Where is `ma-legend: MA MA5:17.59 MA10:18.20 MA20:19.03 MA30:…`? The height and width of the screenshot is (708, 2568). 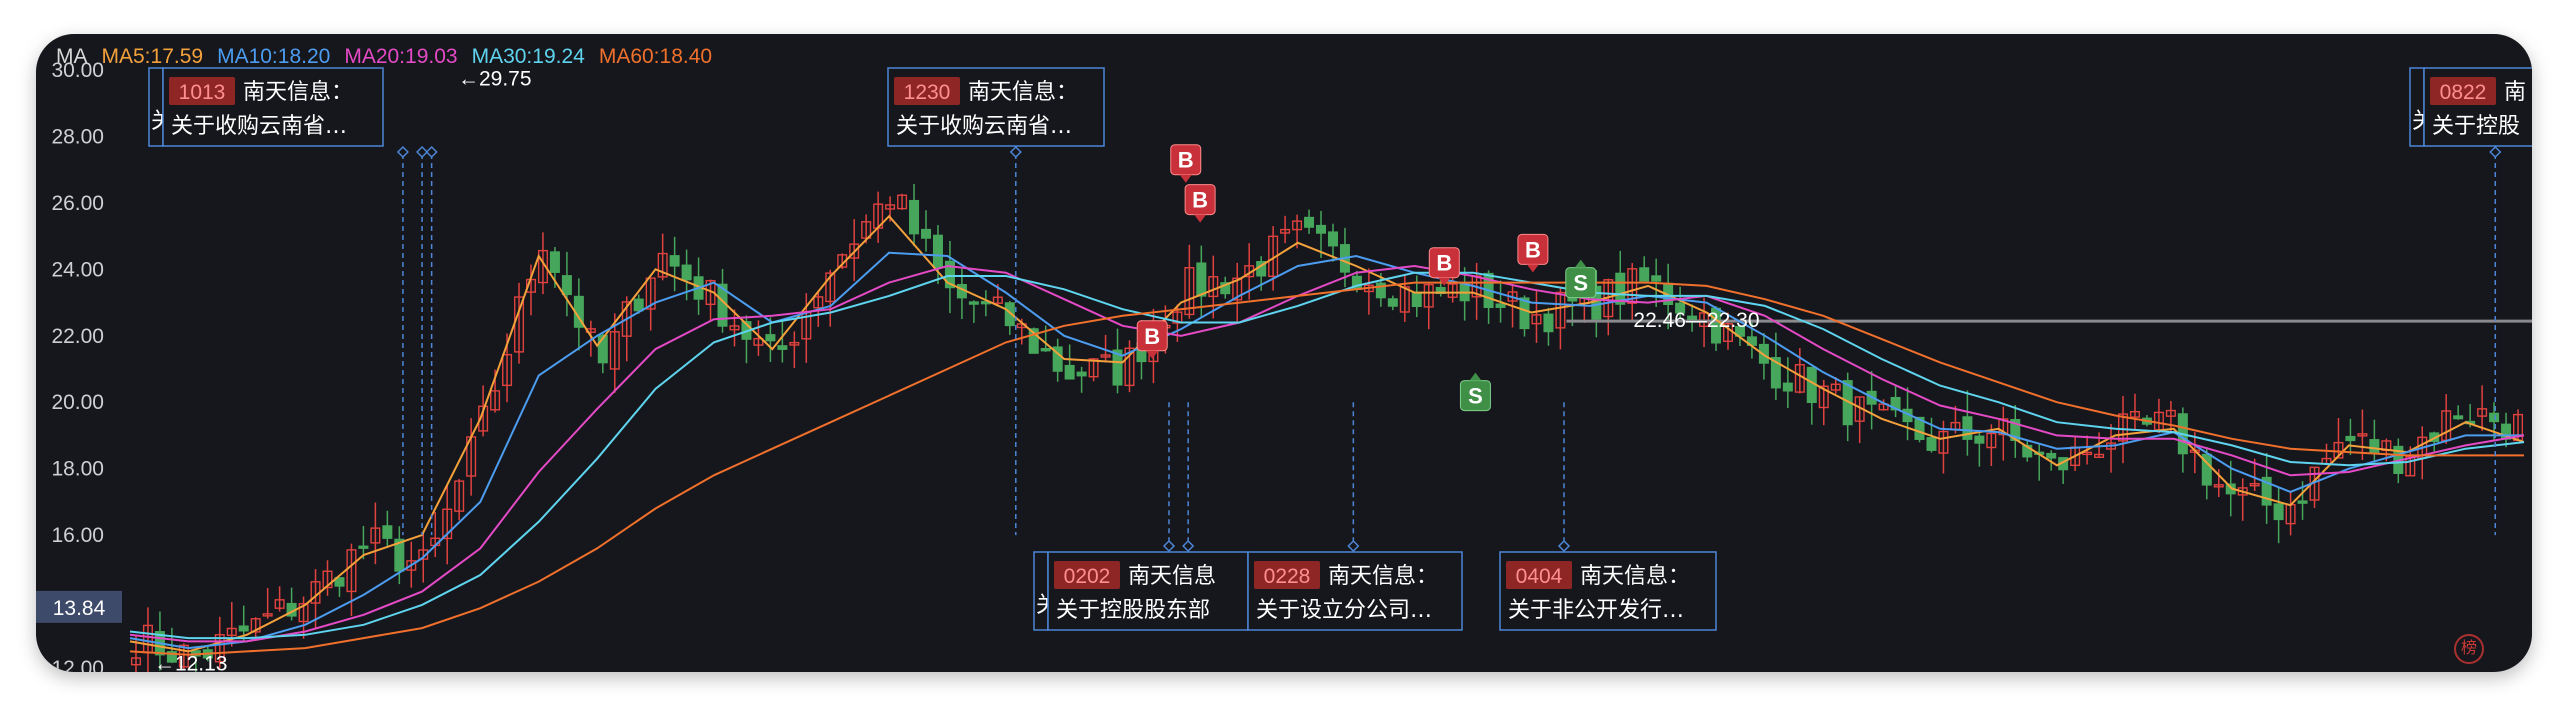
ma-legend: MA MA5:17.59 MA10:18.20 MA20:19.03 MA30:… is located at coordinates (381, 57).